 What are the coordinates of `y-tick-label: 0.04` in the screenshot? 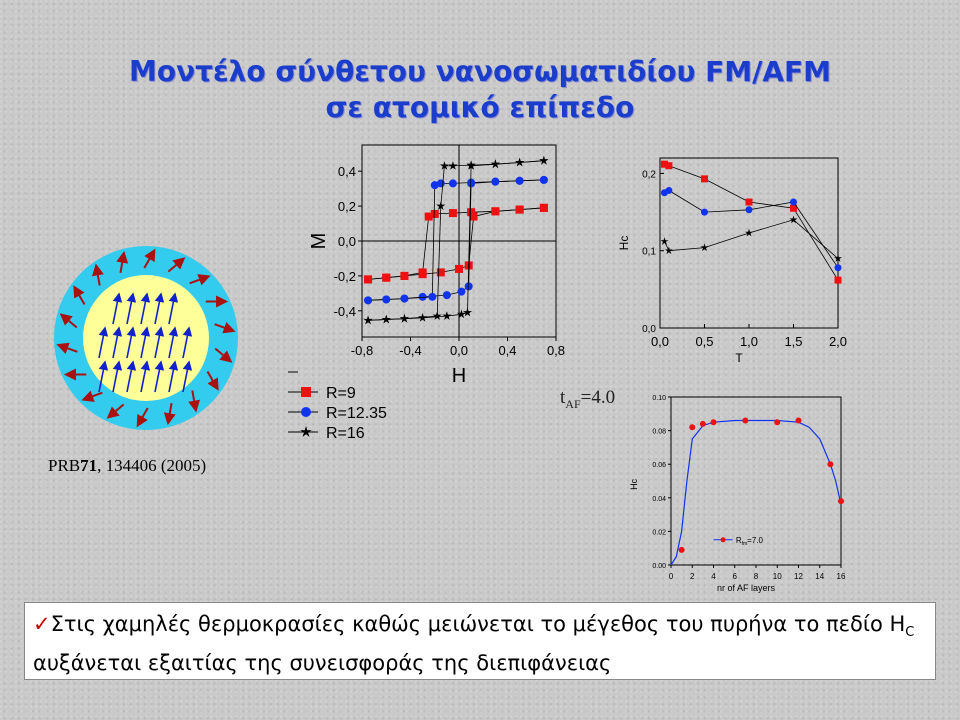 It's located at (659, 499).